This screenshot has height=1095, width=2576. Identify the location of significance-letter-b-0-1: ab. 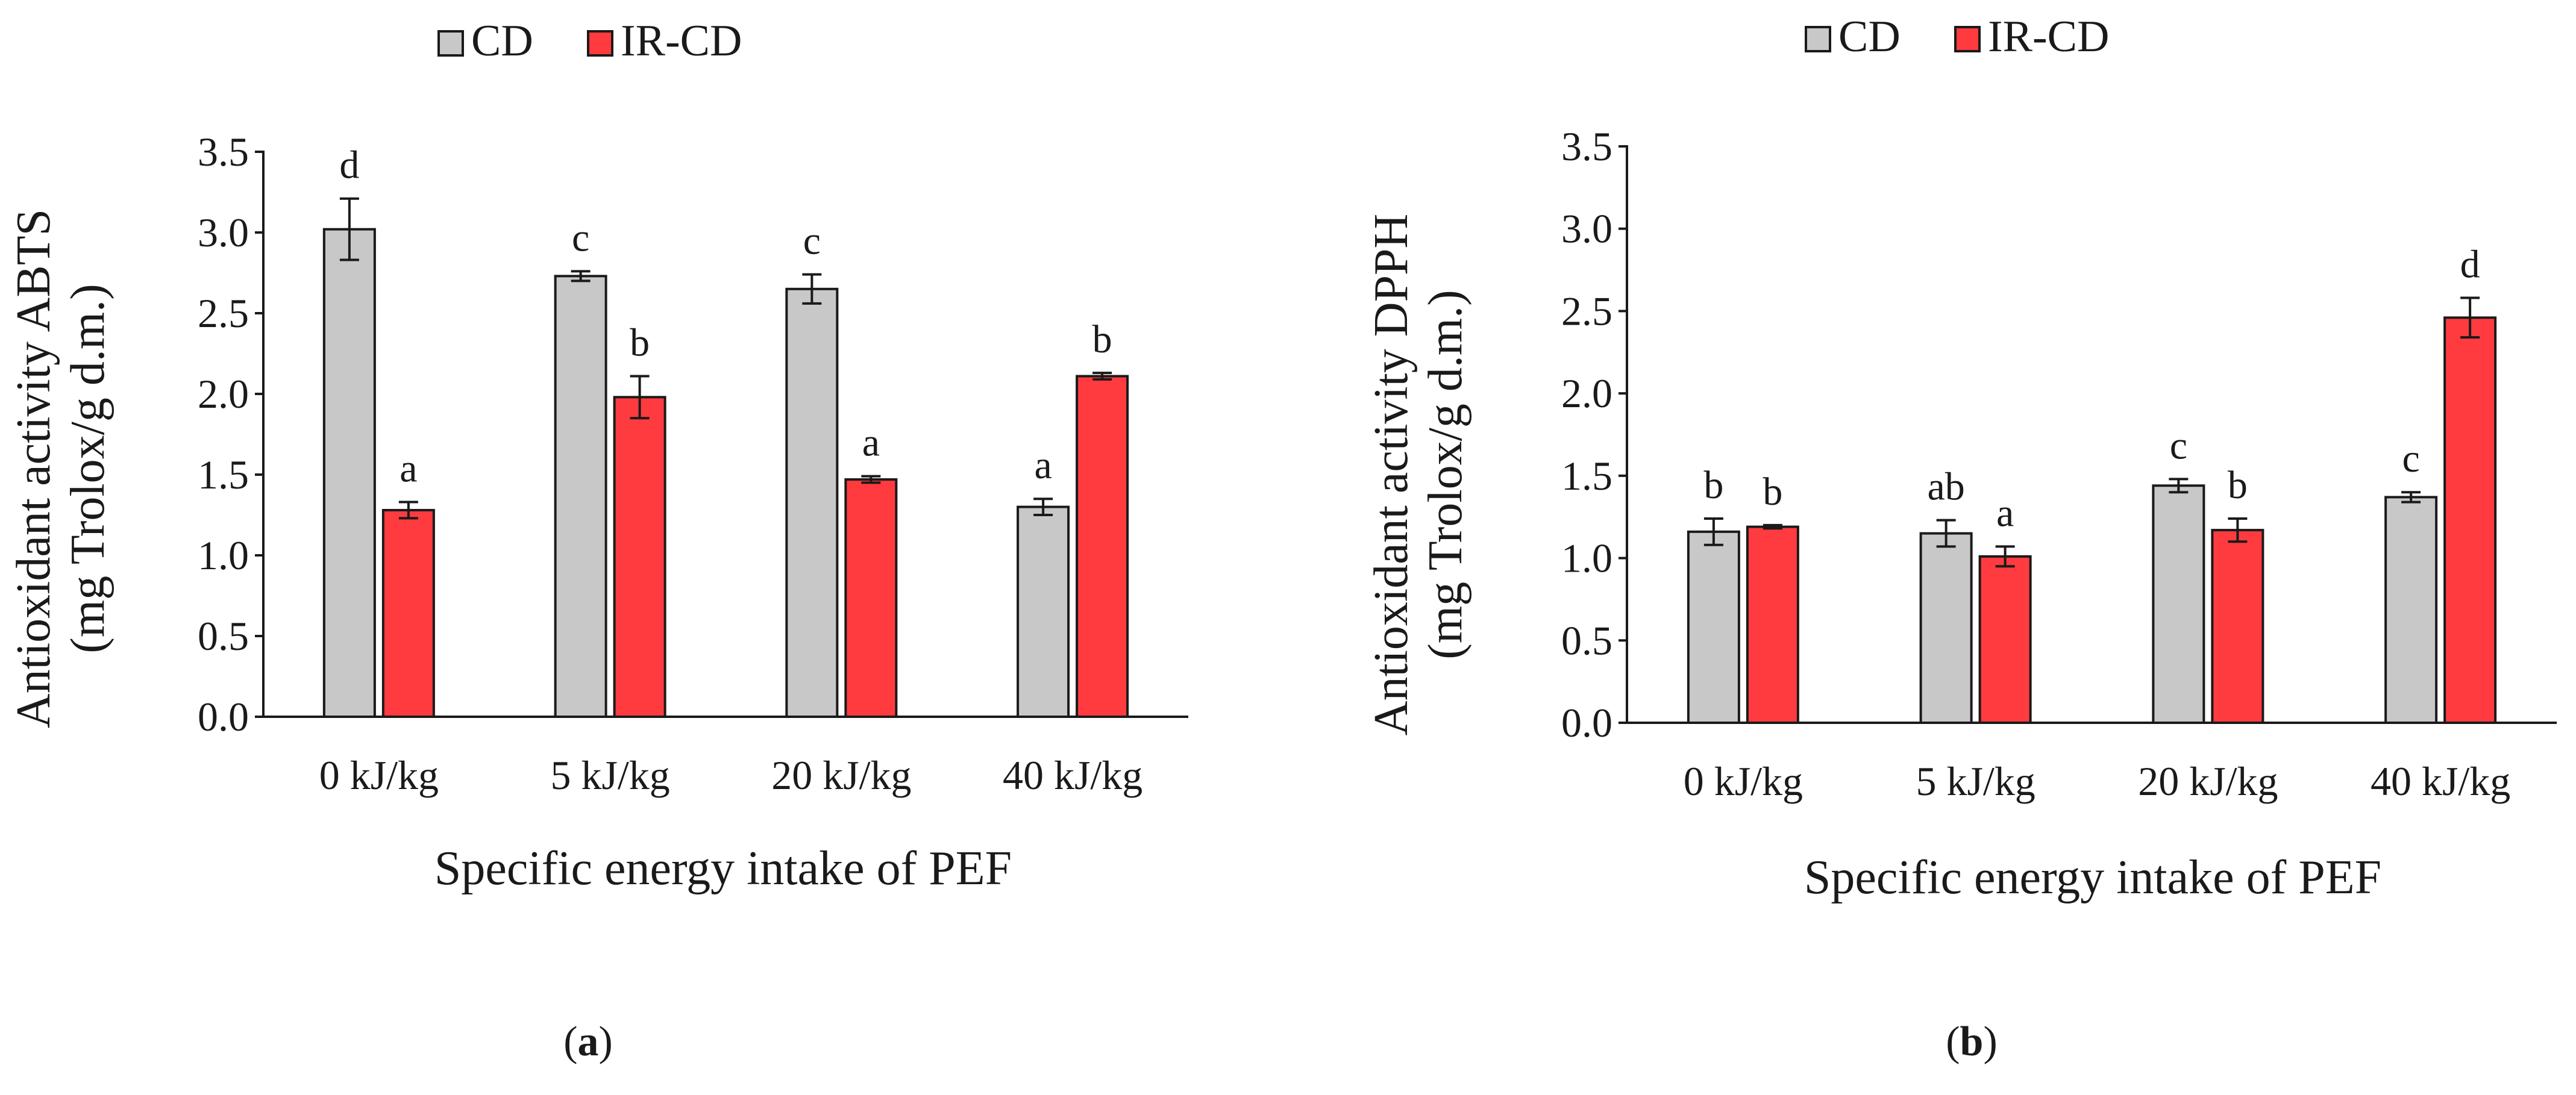
(1945, 487).